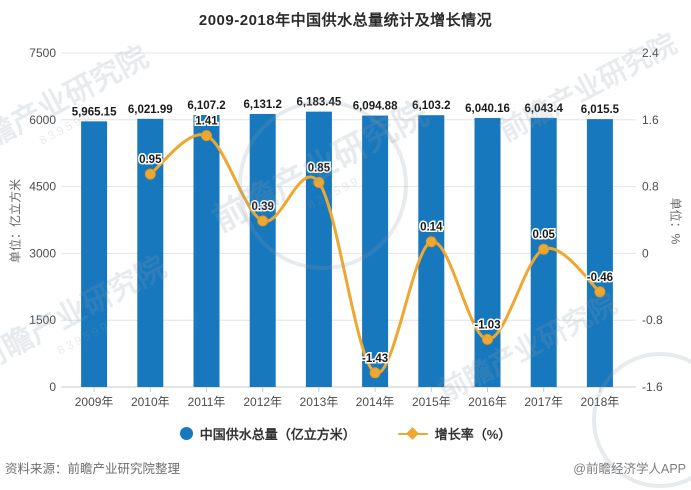 The height and width of the screenshot is (490, 691). Describe the element at coordinates (94, 112) in the screenshot. I see `bar-value-label: 5,965.15` at that location.